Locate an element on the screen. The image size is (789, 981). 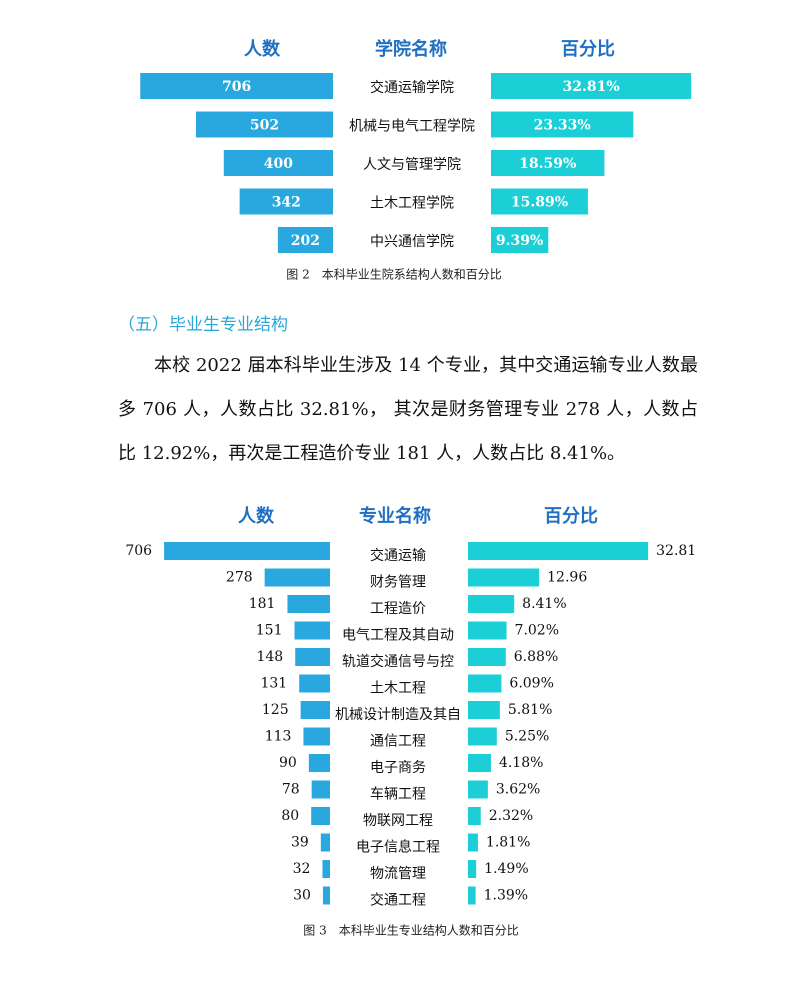
category-label: 机械与电气工程学院 is located at coordinates (412, 127).